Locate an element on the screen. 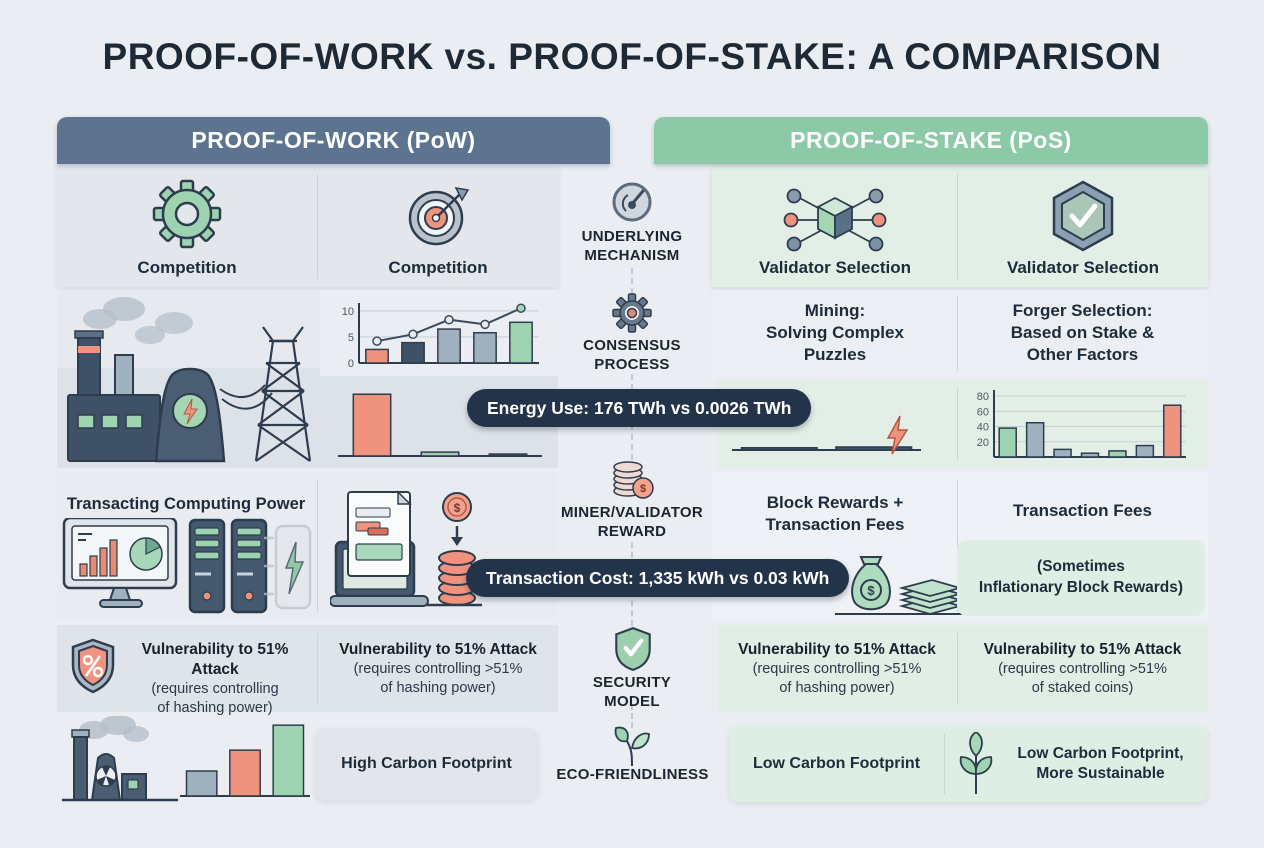 This screenshot has height=848, width=1264. center-label-consensus: CONSENSUS PROCESS is located at coordinates (632, 355).